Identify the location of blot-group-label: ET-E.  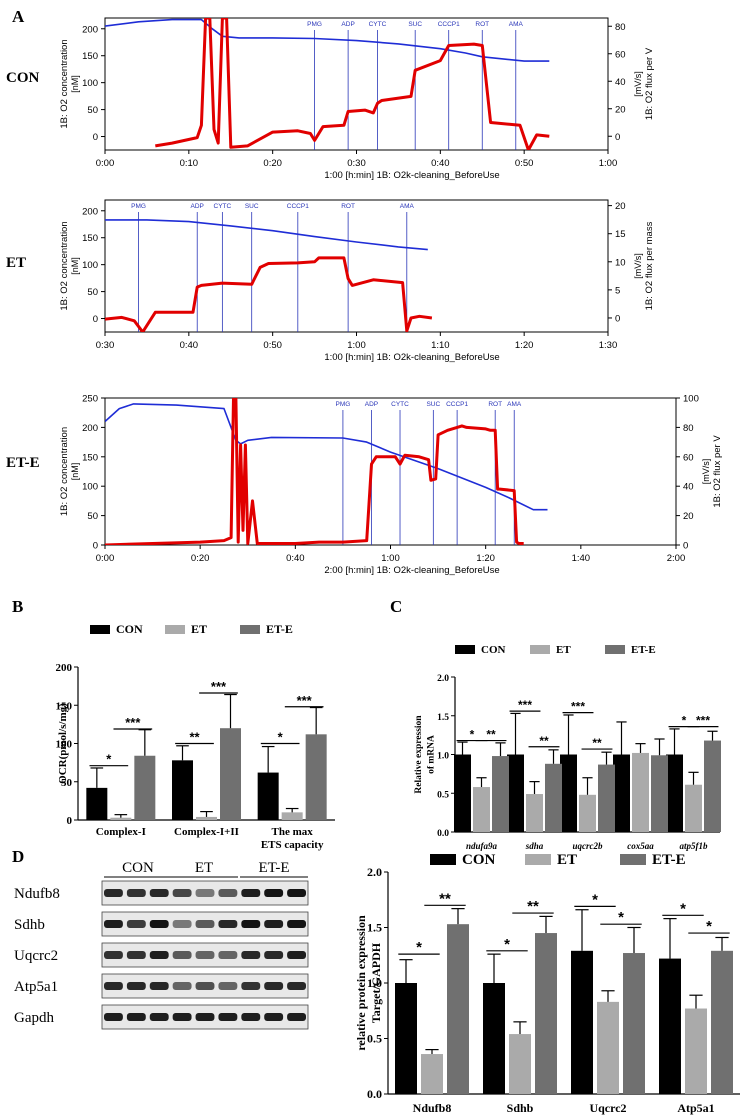
(273, 868).